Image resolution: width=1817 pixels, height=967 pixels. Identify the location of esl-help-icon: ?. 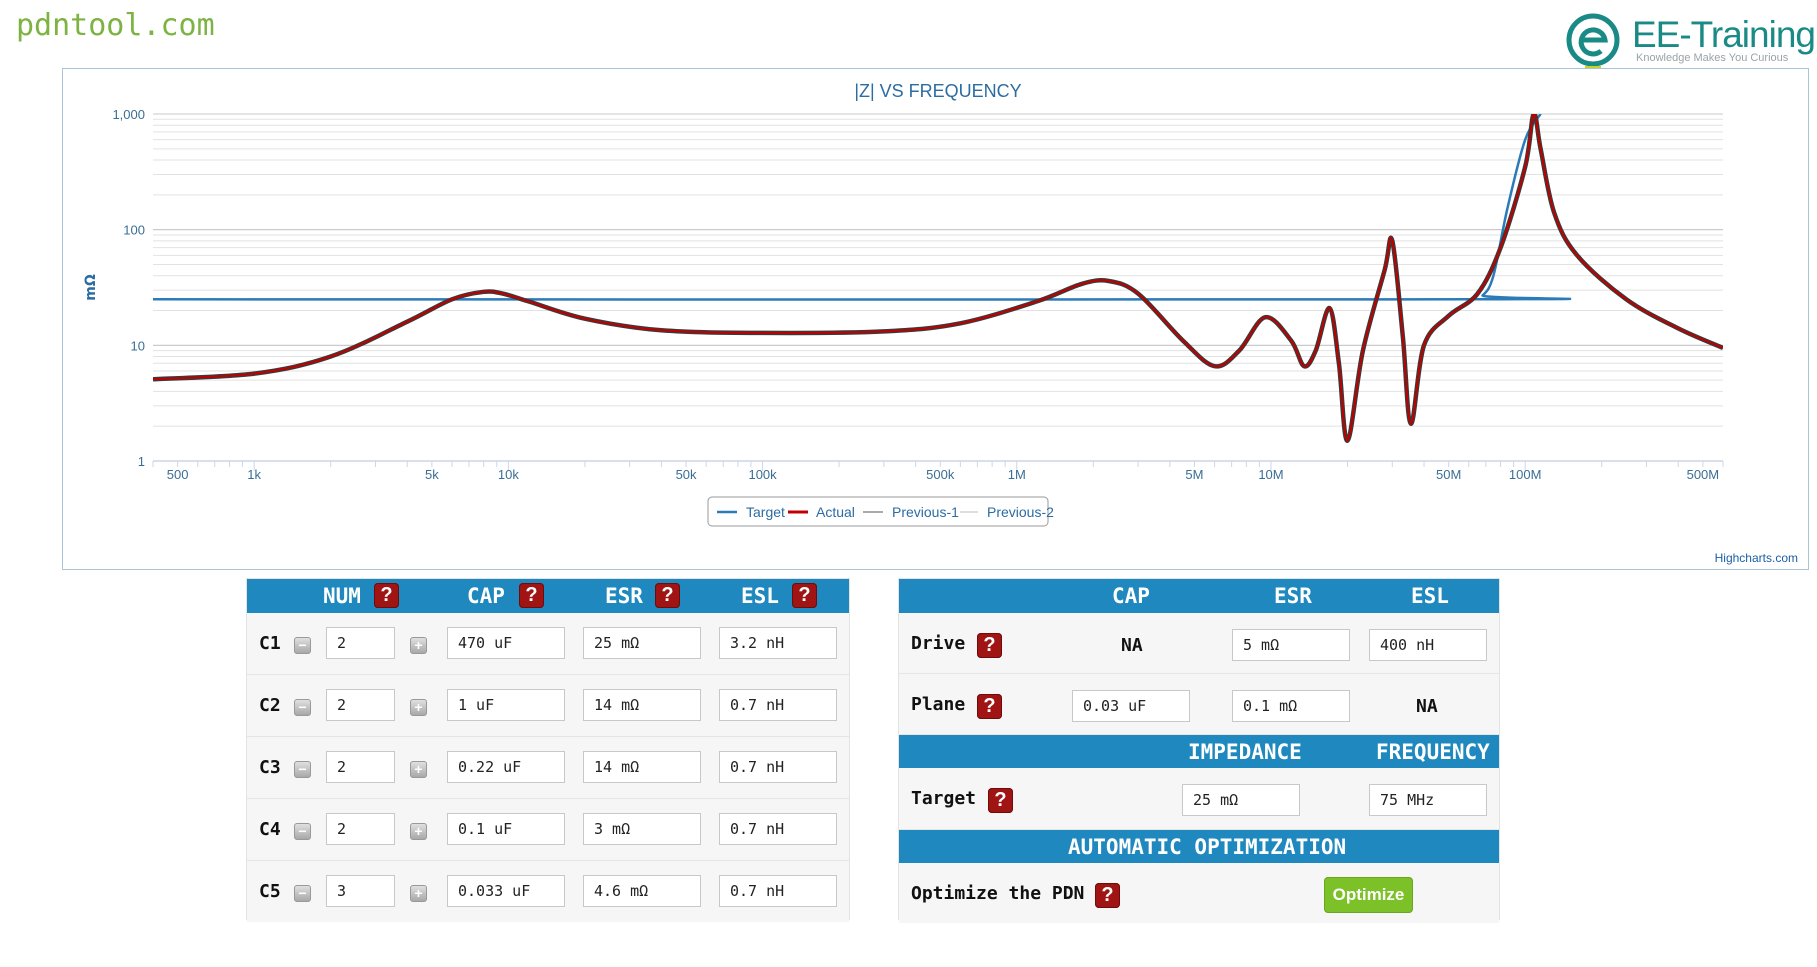
(804, 595).